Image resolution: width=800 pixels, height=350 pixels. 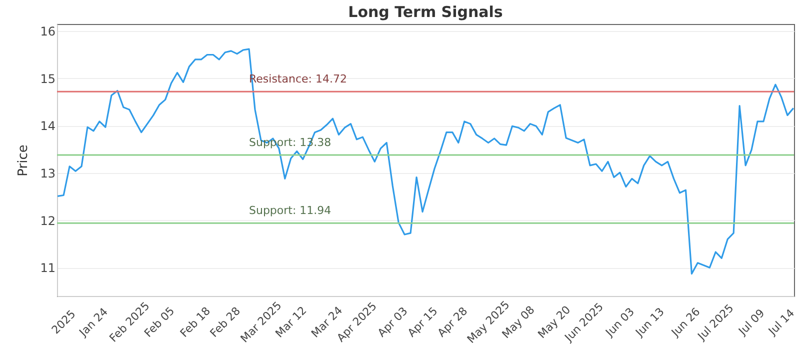 I want to click on y-tick-label: 11, so click(x=48, y=268).